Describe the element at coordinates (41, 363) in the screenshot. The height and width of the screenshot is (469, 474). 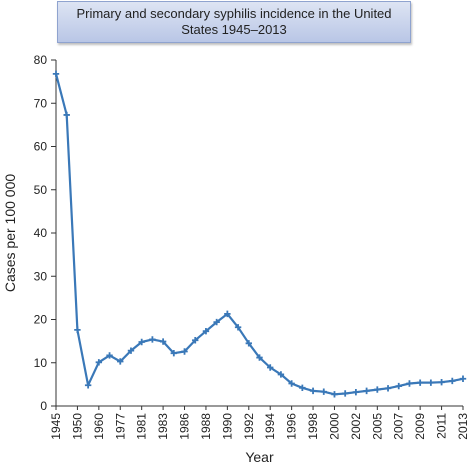
I see `y-tick-label: 10` at that location.